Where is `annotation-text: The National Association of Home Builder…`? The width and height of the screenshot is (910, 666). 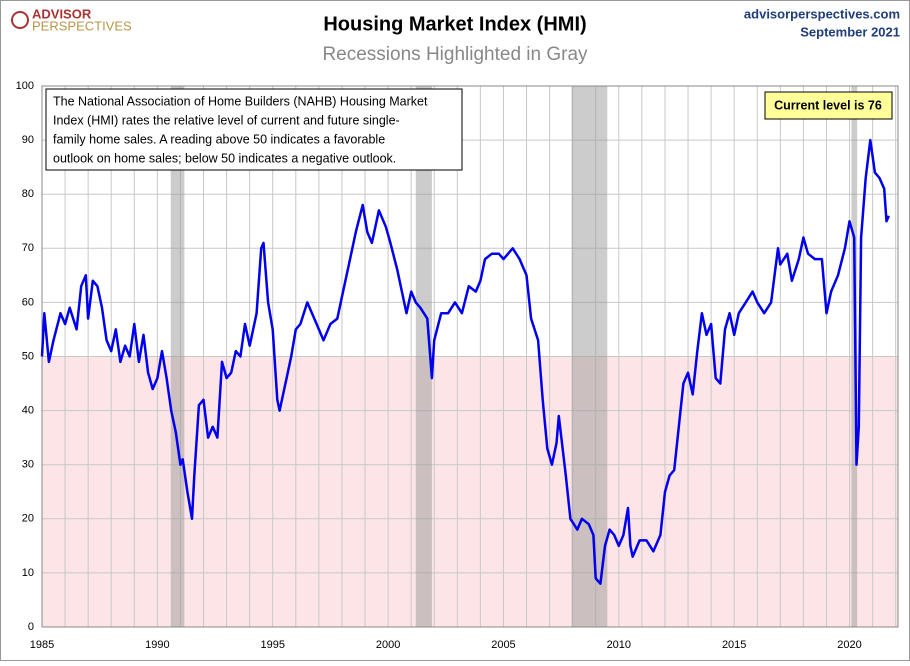 annotation-text: The National Association of Home Builder… is located at coordinates (240, 101).